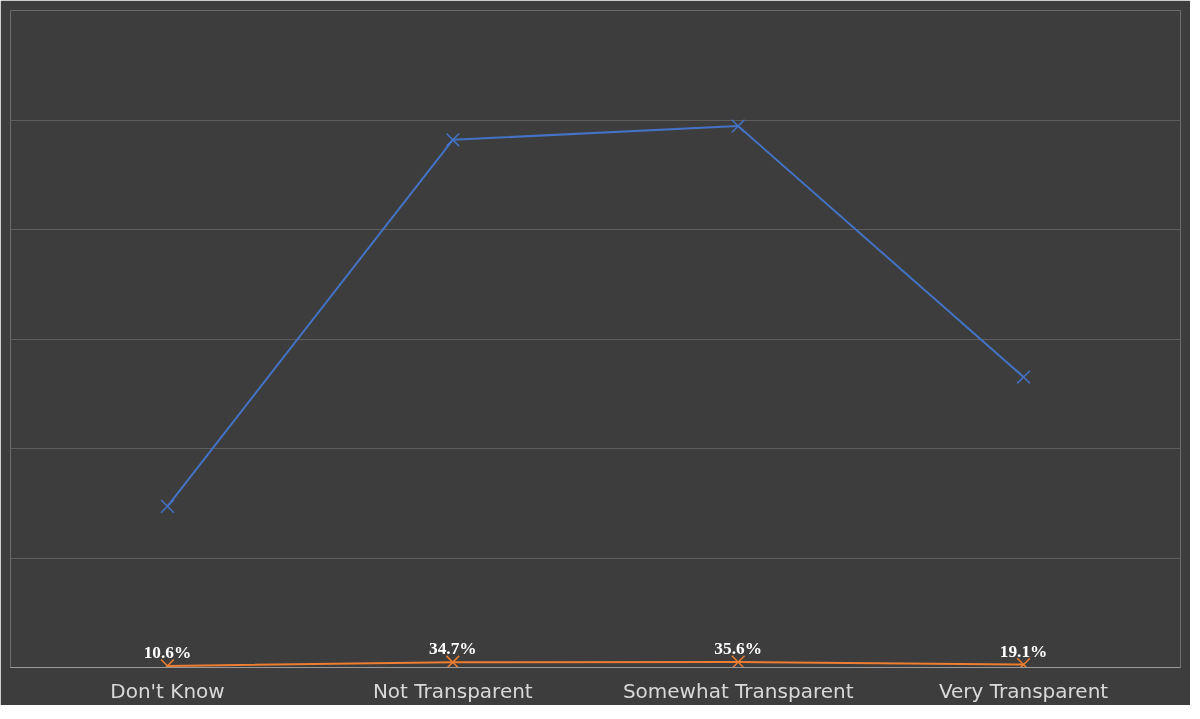 The height and width of the screenshot is (719, 1200). What do you see at coordinates (167, 690) in the screenshot?
I see `x-tick-label: Don't Know` at bounding box center [167, 690].